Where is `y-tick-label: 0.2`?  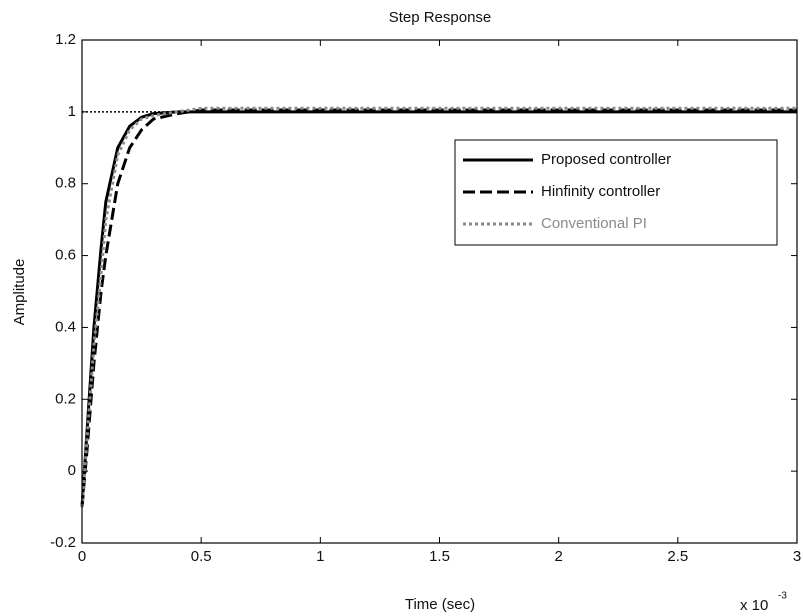
y-tick-label: 0.2 is located at coordinates (65, 398).